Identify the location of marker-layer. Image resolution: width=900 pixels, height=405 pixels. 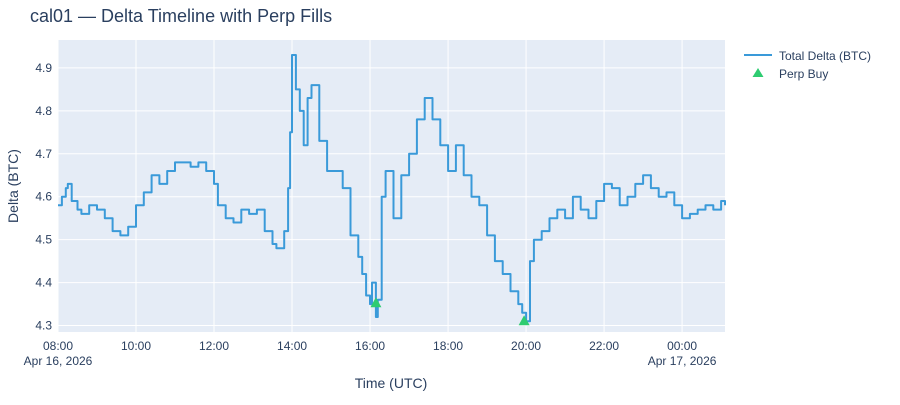
(450, 311).